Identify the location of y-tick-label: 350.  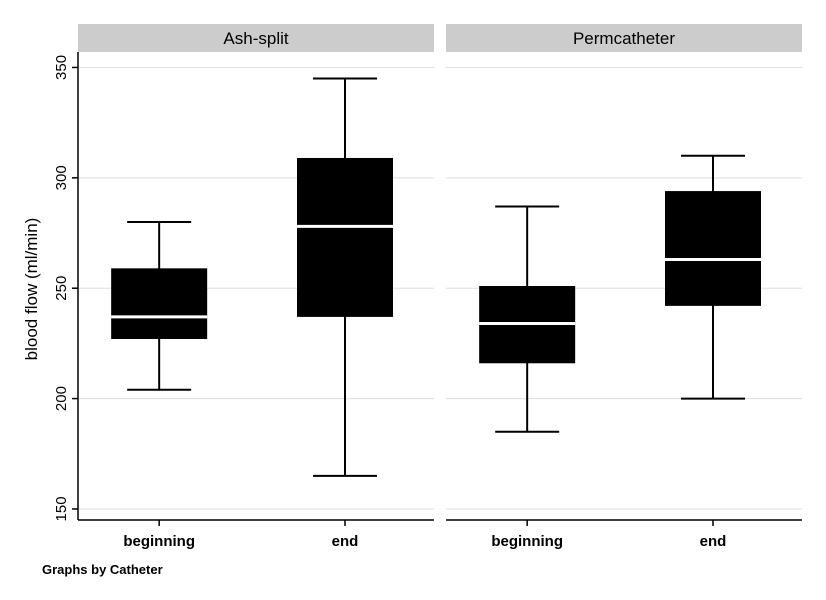
(61, 67).